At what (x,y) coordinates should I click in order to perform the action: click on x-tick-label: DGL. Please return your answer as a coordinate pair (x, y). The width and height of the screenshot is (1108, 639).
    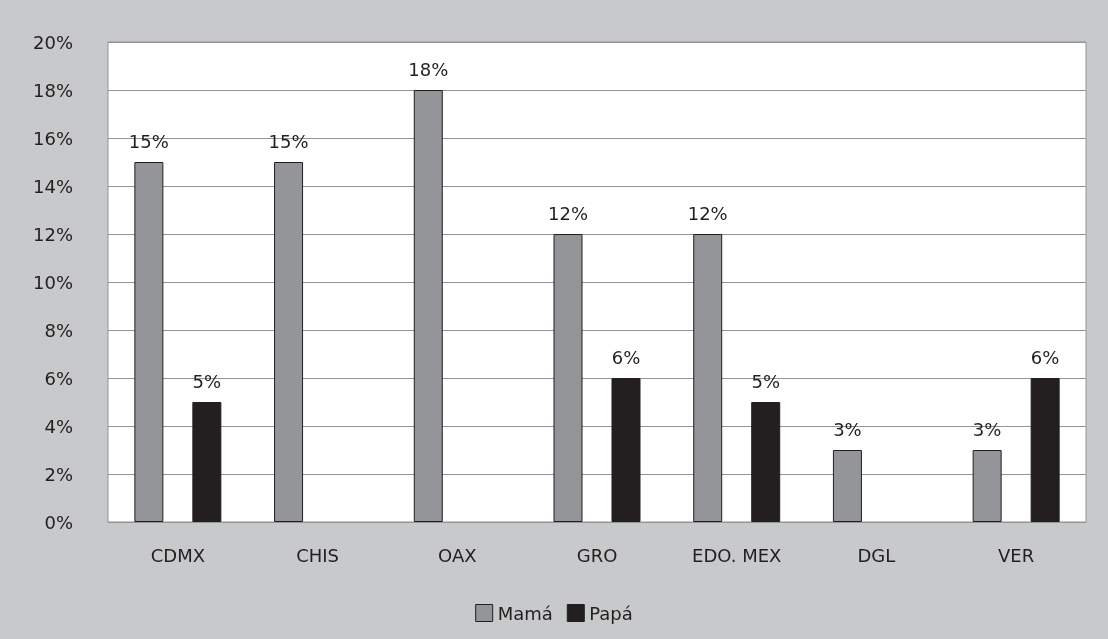
    Looking at the image, I should click on (876, 555).